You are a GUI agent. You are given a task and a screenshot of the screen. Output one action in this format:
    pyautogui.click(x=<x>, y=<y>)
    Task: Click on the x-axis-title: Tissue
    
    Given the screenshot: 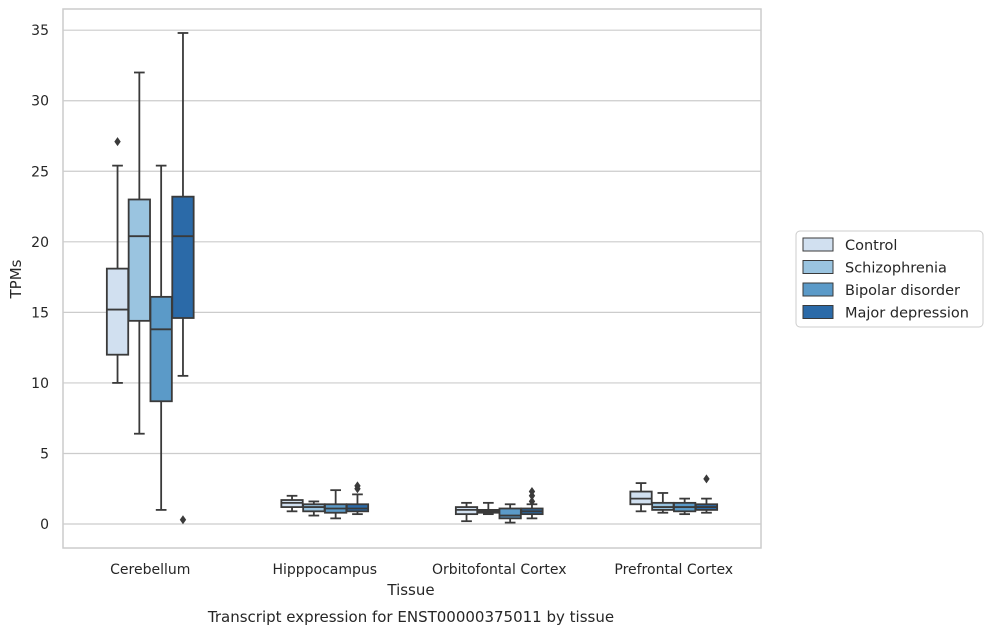 What is the action you would take?
    pyautogui.click(x=410, y=590)
    